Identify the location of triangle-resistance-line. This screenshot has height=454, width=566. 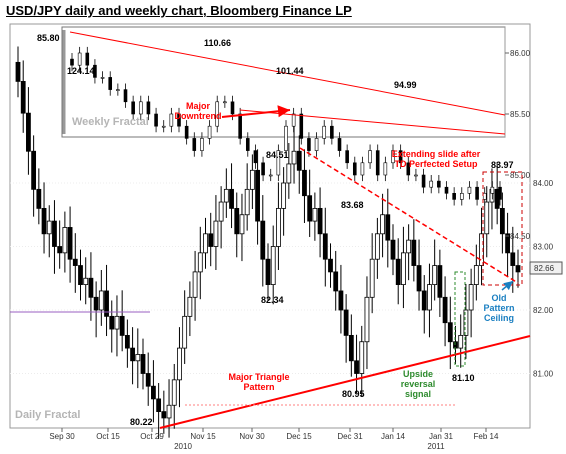
(409, 215).